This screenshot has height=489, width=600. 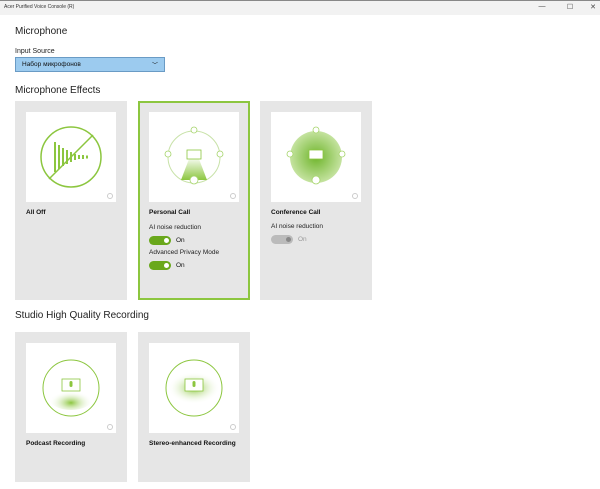 I want to click on close-button: ✕, so click(x=593, y=7).